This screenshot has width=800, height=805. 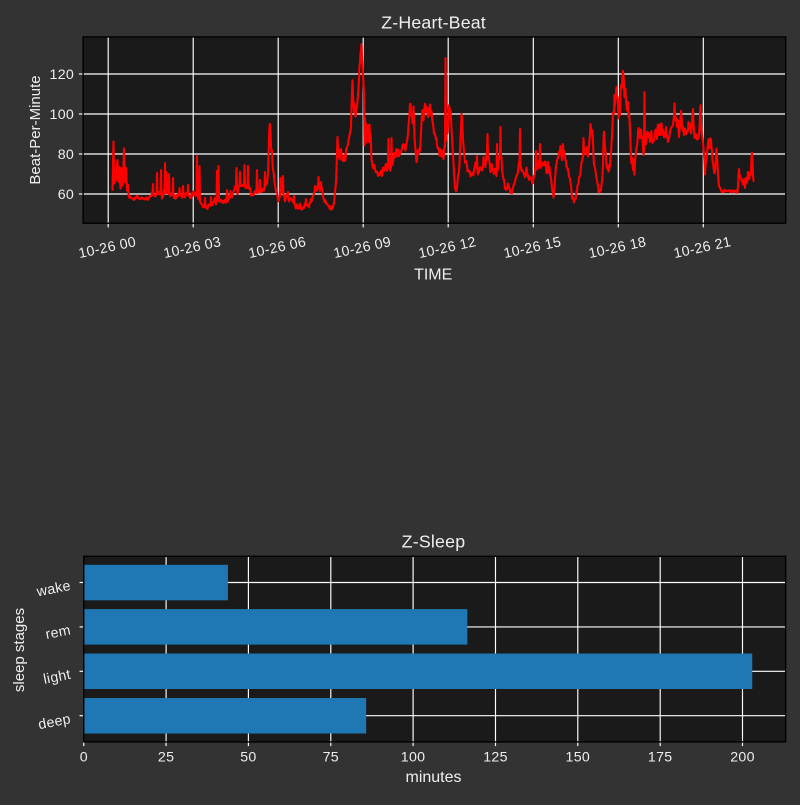 I want to click on svg-text: Z-Sleep, so click(x=434, y=541).